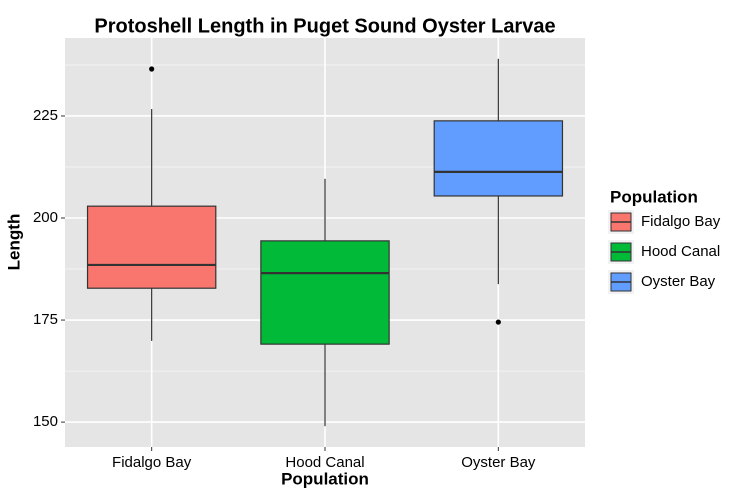 Image resolution: width=742 pixels, height=498 pixels. I want to click on y-tick-label: 200, so click(45, 217).